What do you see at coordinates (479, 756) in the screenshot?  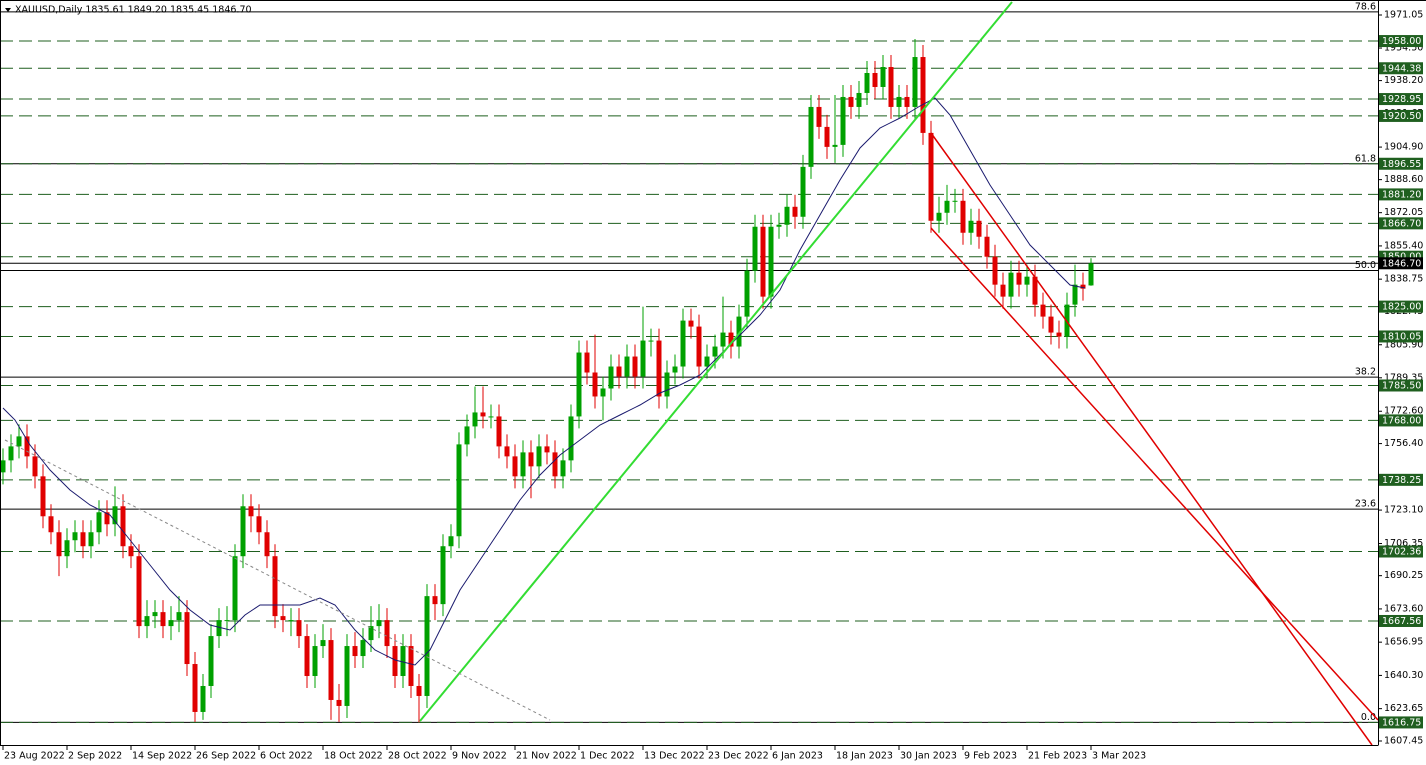 I see `x-tick-label: 9 Nov 2022` at bounding box center [479, 756].